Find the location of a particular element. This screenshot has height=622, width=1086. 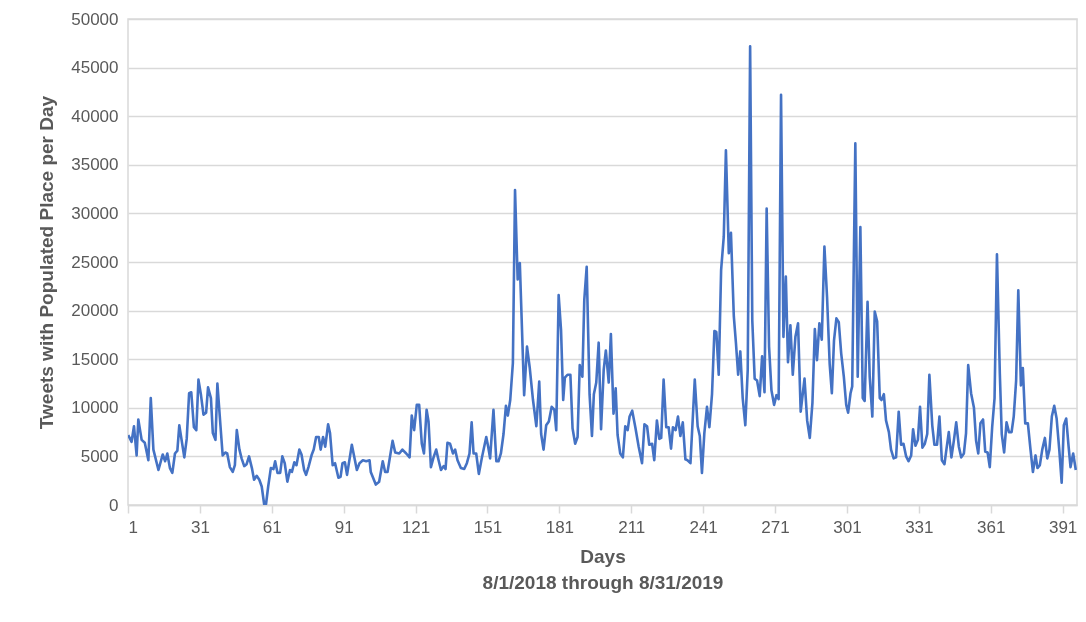

x-tick-label: 211 is located at coordinates (632, 527).